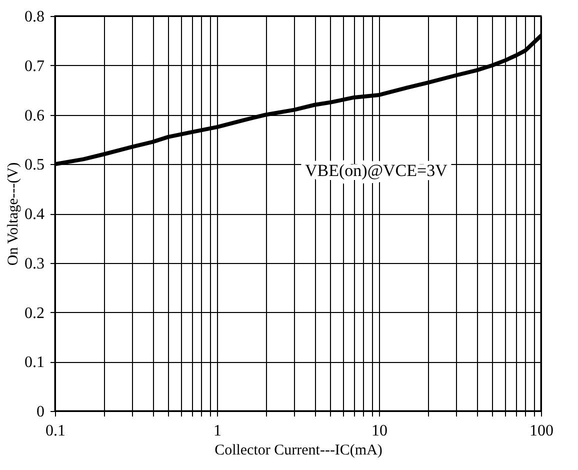  What do you see at coordinates (34, 165) in the screenshot?
I see `y-tick-label: 0.5` at bounding box center [34, 165].